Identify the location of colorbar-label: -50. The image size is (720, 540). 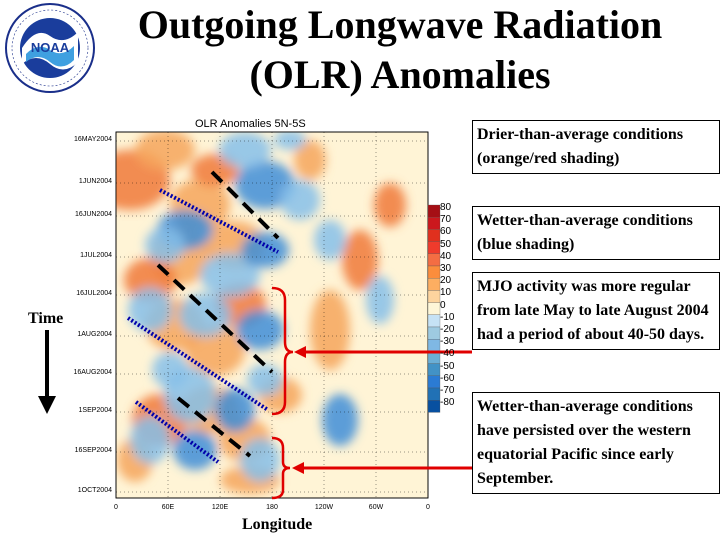
(447, 366).